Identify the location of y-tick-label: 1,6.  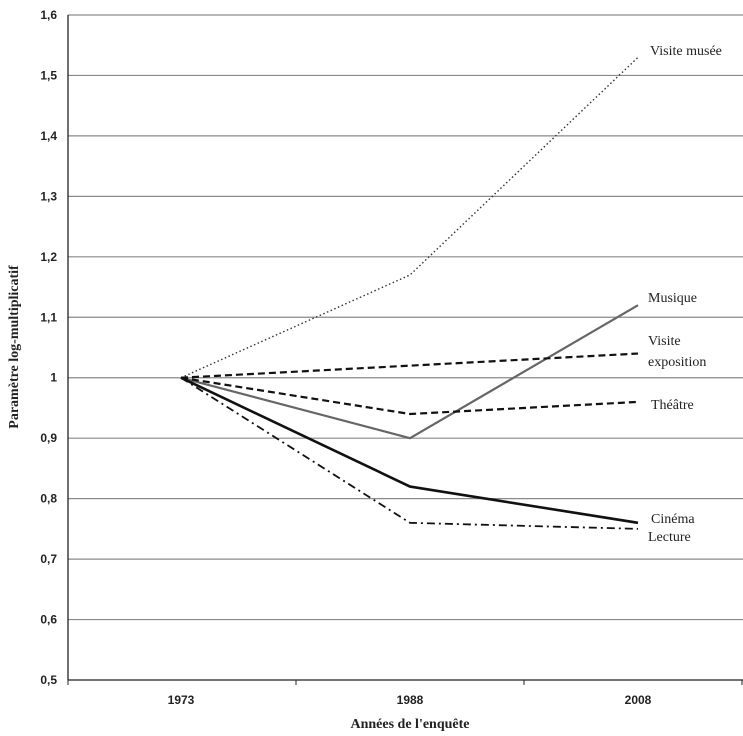
(48, 15).